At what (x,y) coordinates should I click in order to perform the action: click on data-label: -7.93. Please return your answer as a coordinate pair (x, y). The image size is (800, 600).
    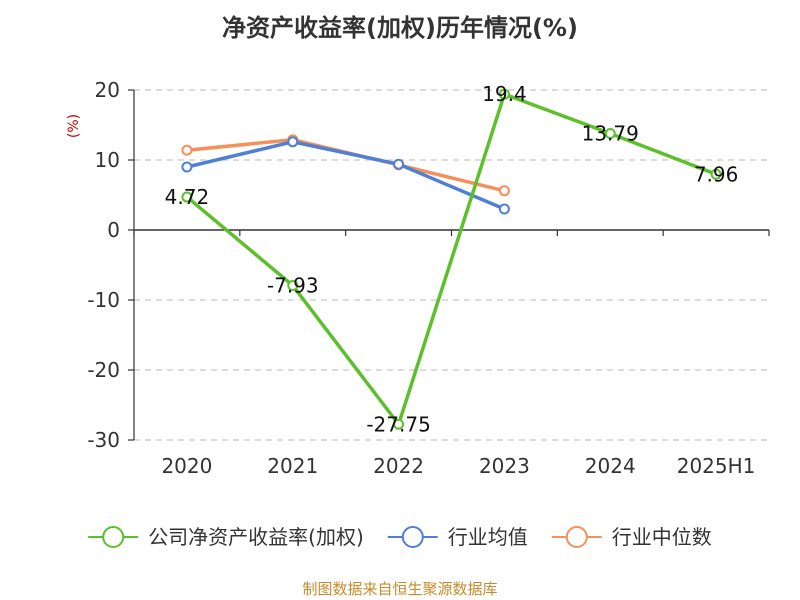
    Looking at the image, I should click on (293, 286).